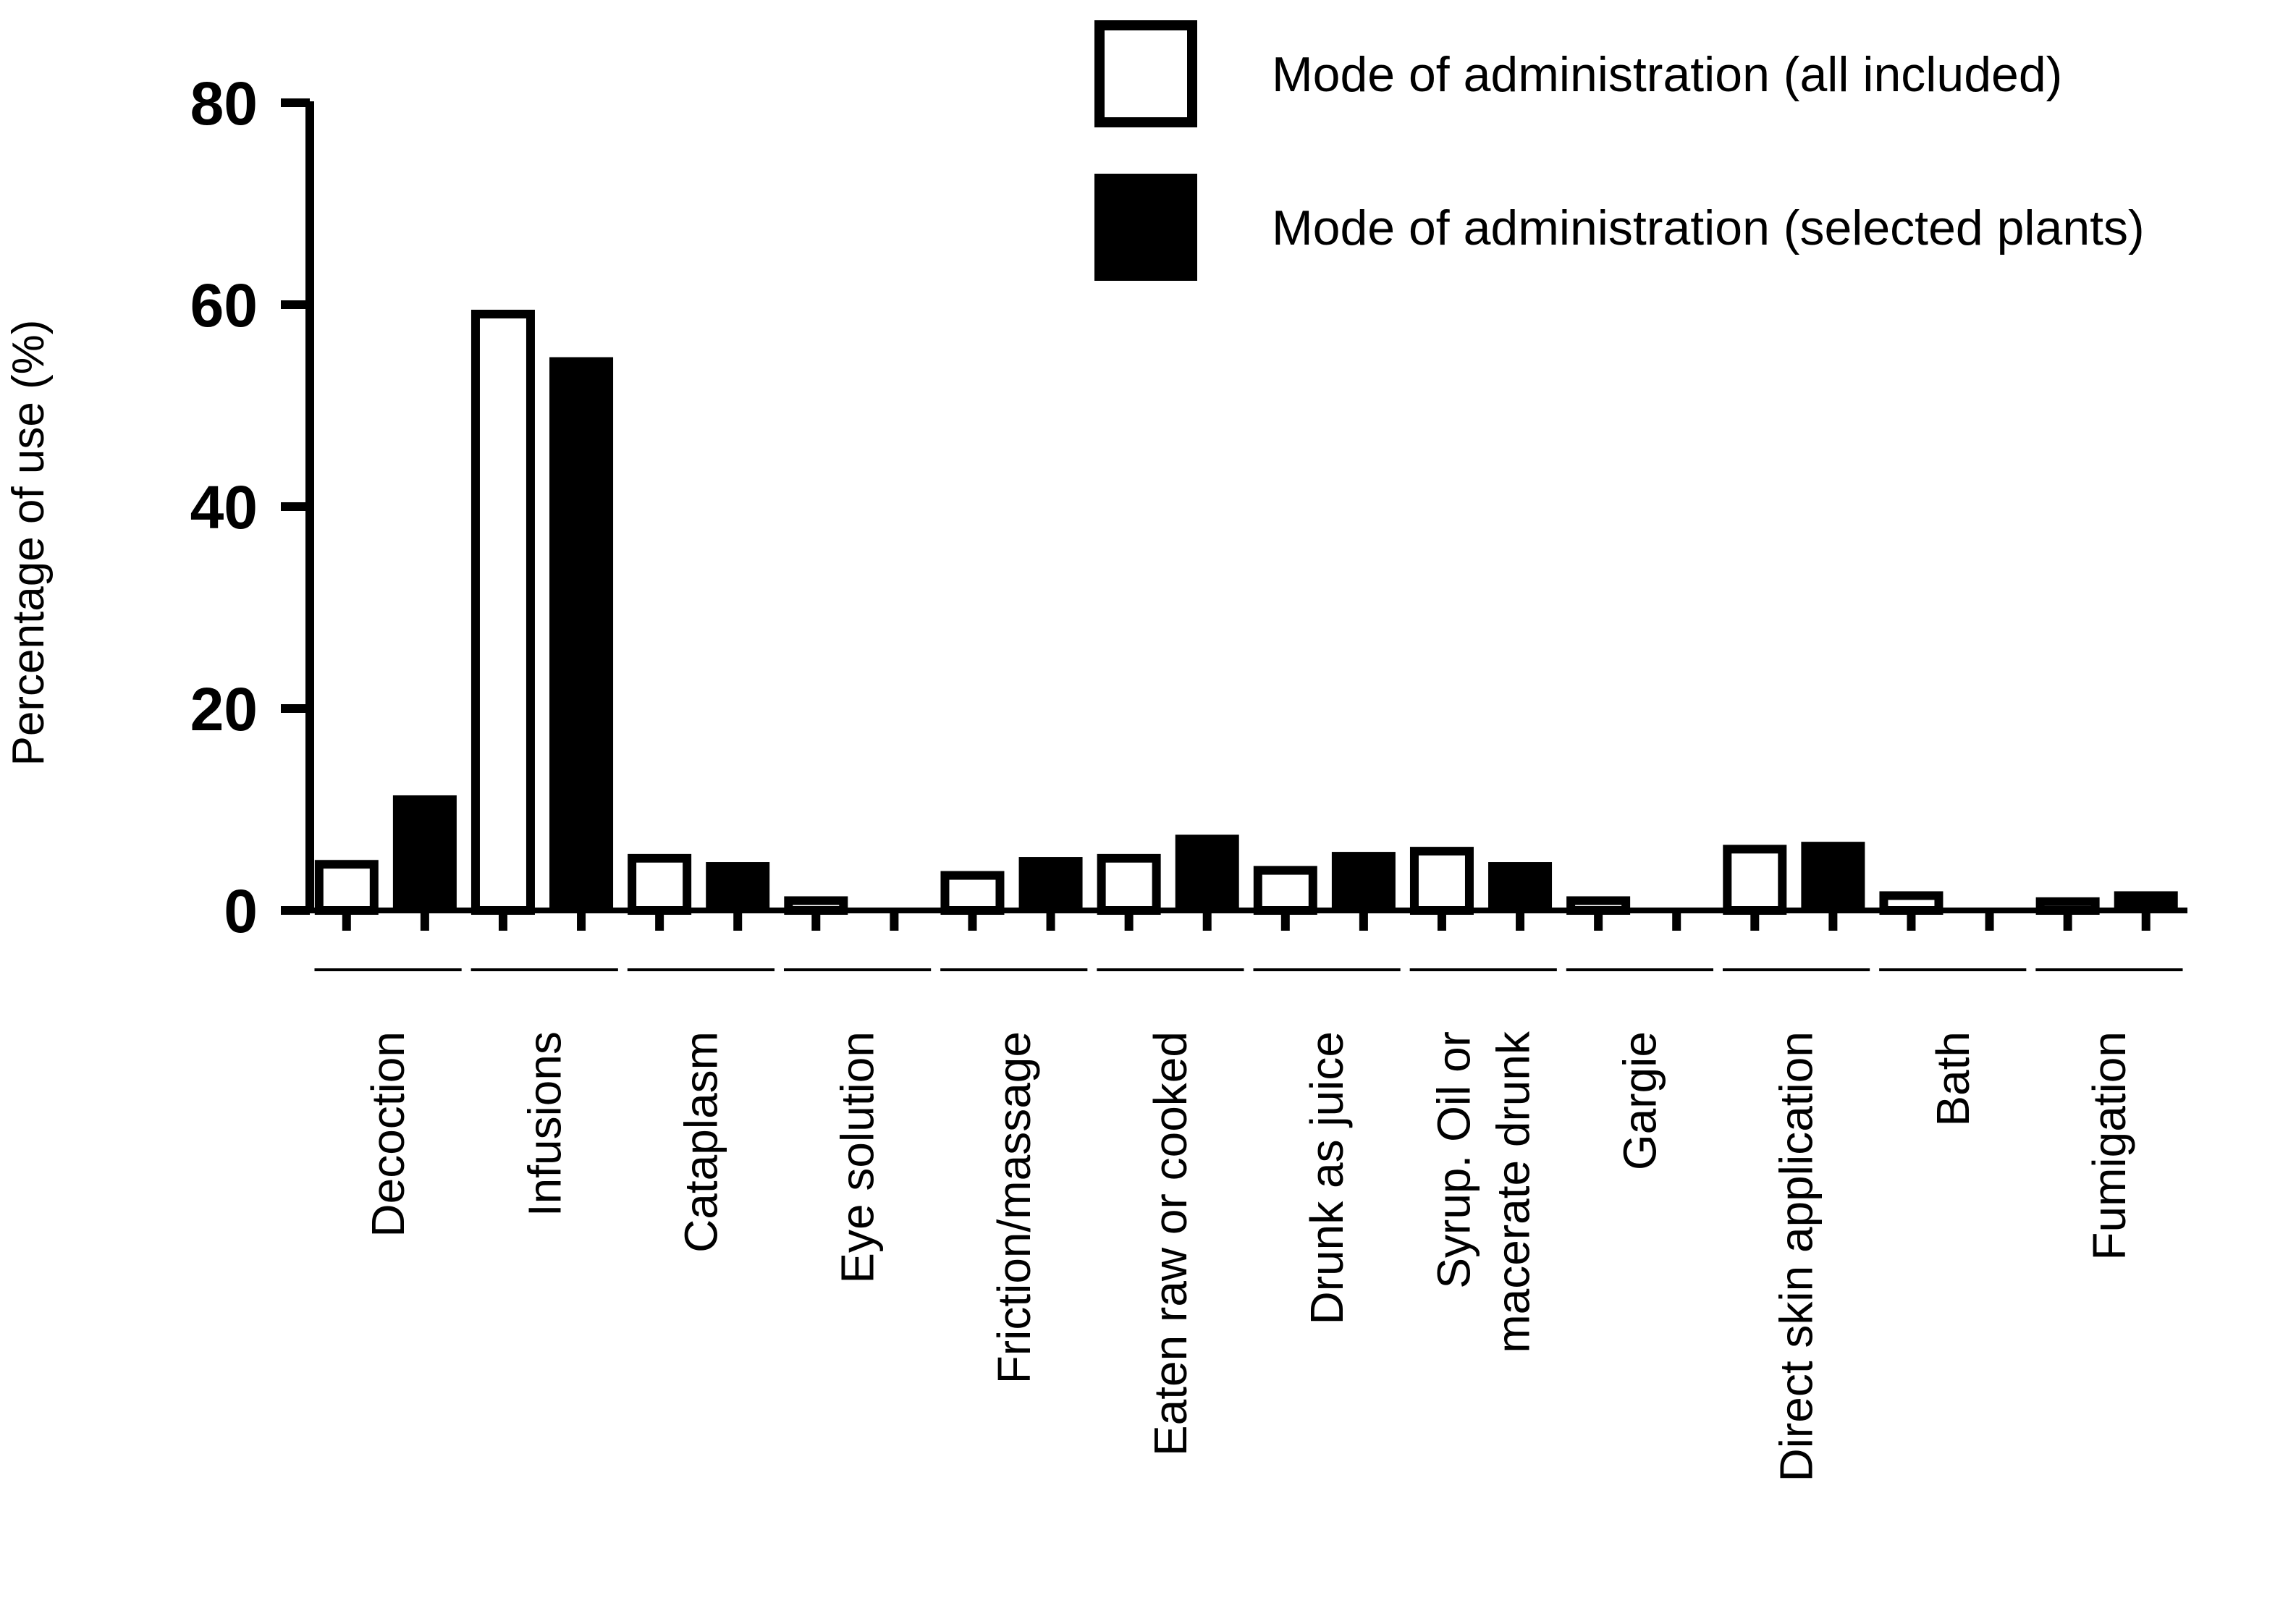 This screenshot has width=2296, height=1611. What do you see at coordinates (1667, 74) in the screenshot?
I see `legend-label-all-included: Mode of administration (all included)` at bounding box center [1667, 74].